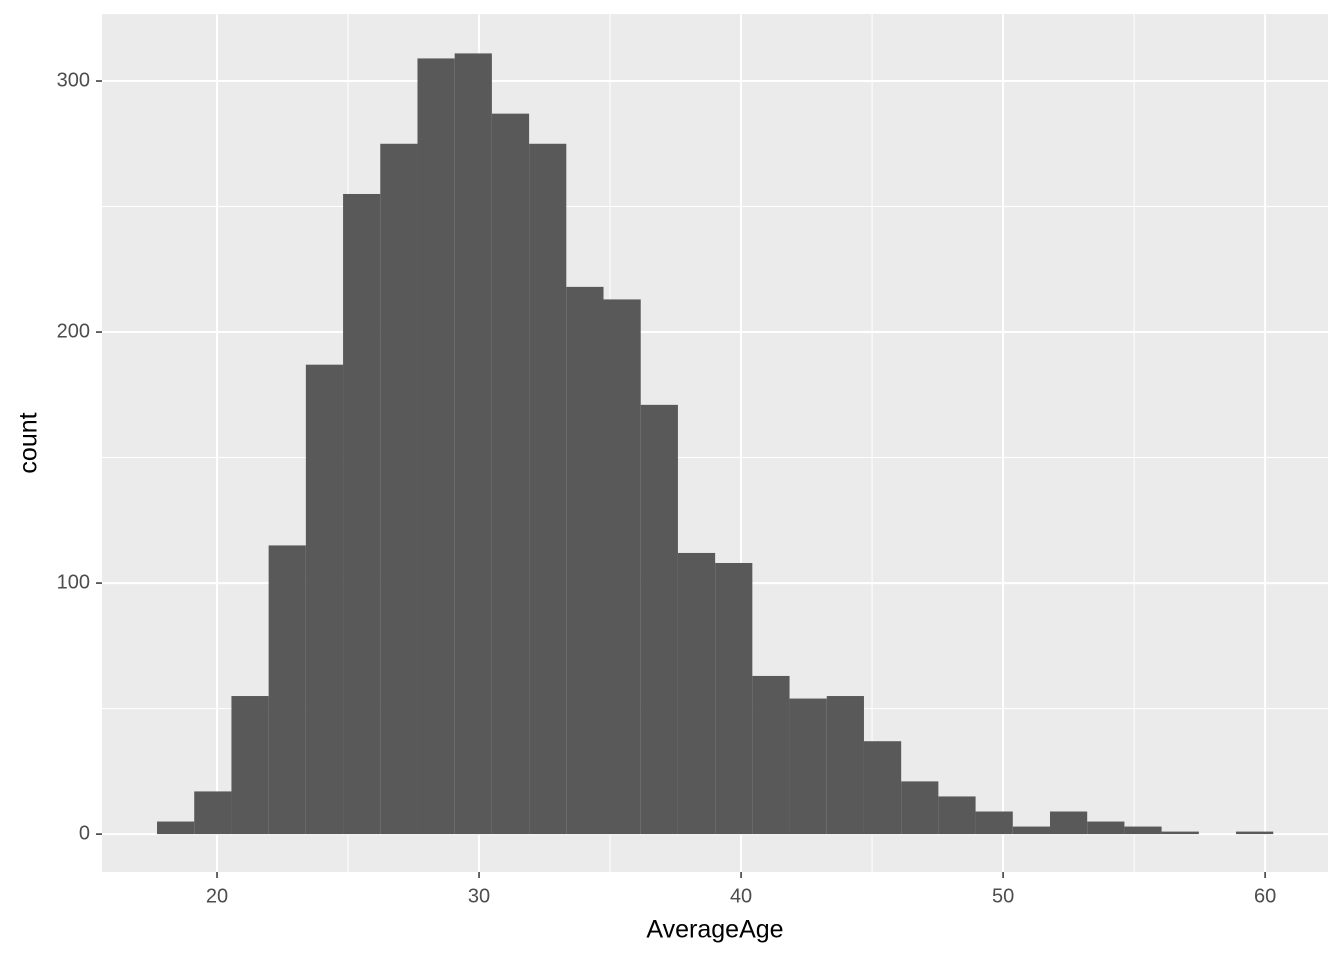 This screenshot has height=960, width=1344. I want to click on y-axis-title: count, so click(29, 442).